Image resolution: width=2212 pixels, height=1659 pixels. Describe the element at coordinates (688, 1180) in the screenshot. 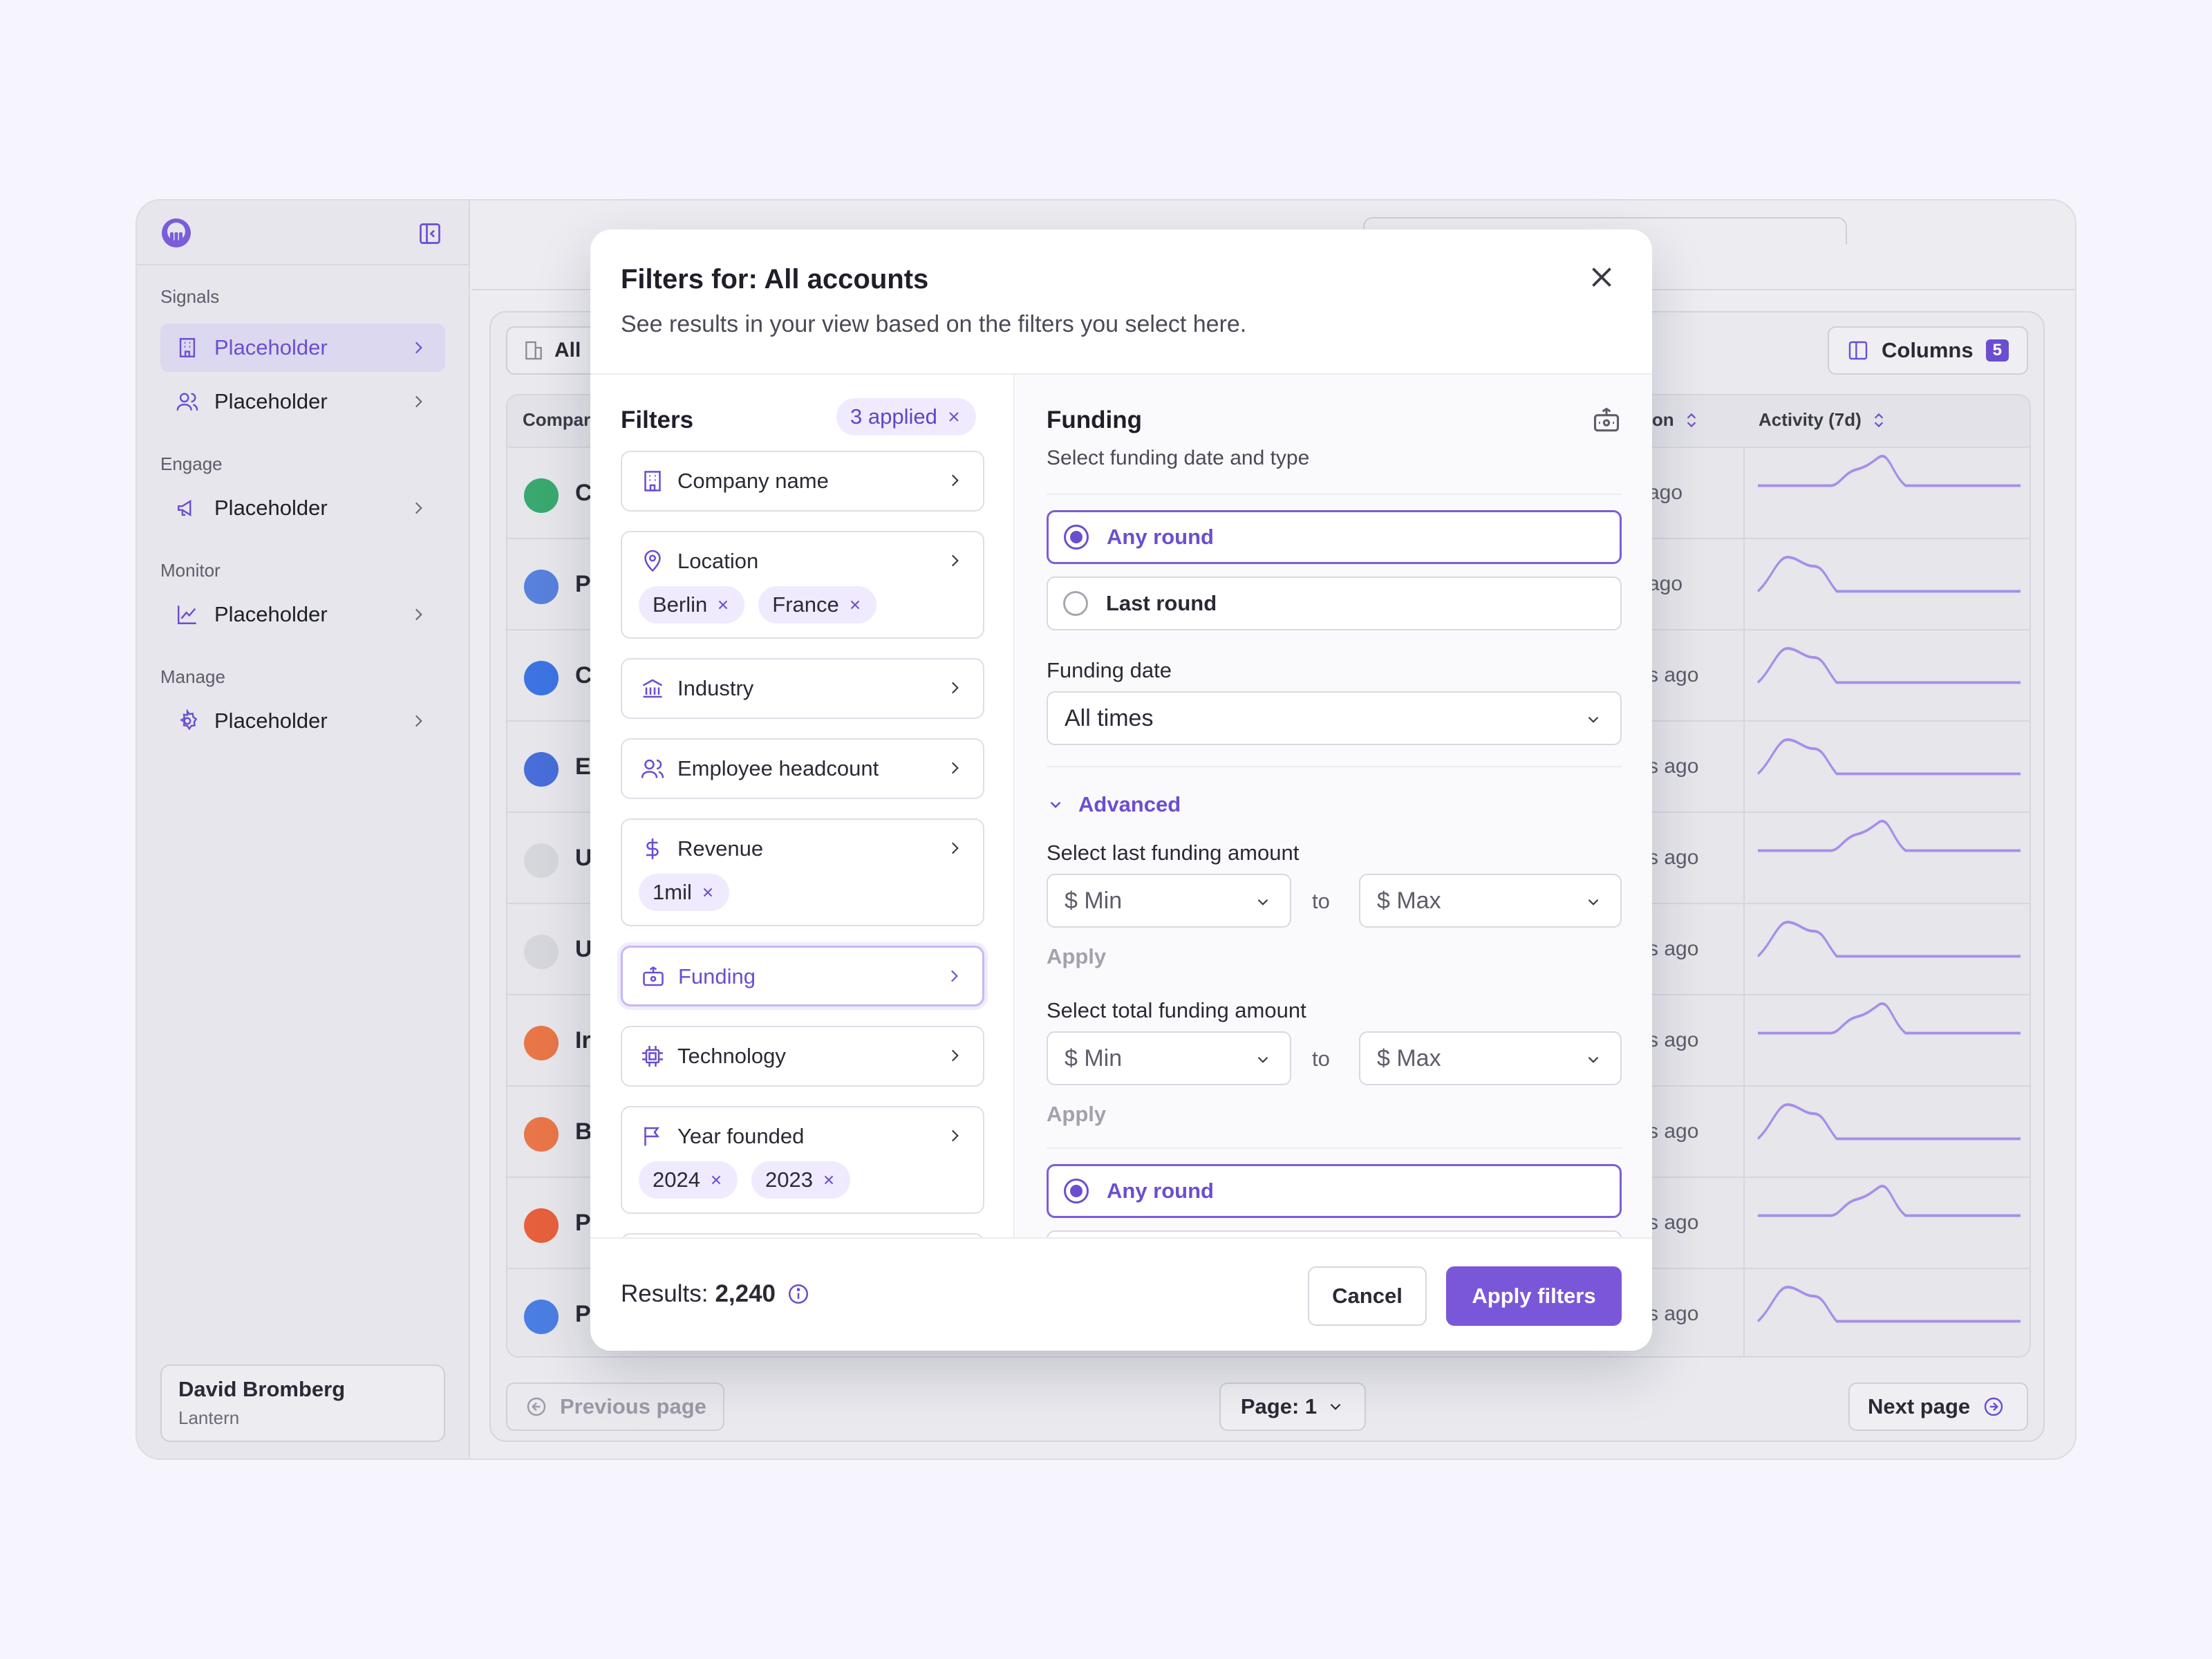

I see `filter-tag: 2024` at that location.